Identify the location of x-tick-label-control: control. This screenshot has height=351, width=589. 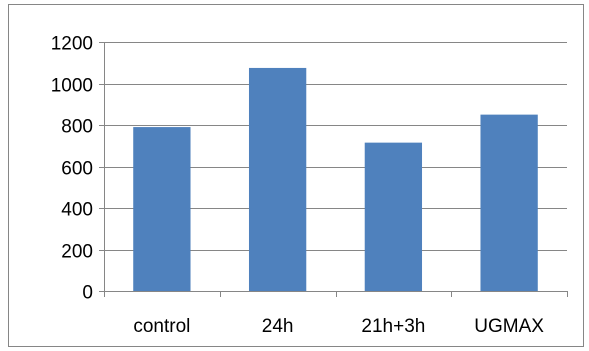
(161, 326).